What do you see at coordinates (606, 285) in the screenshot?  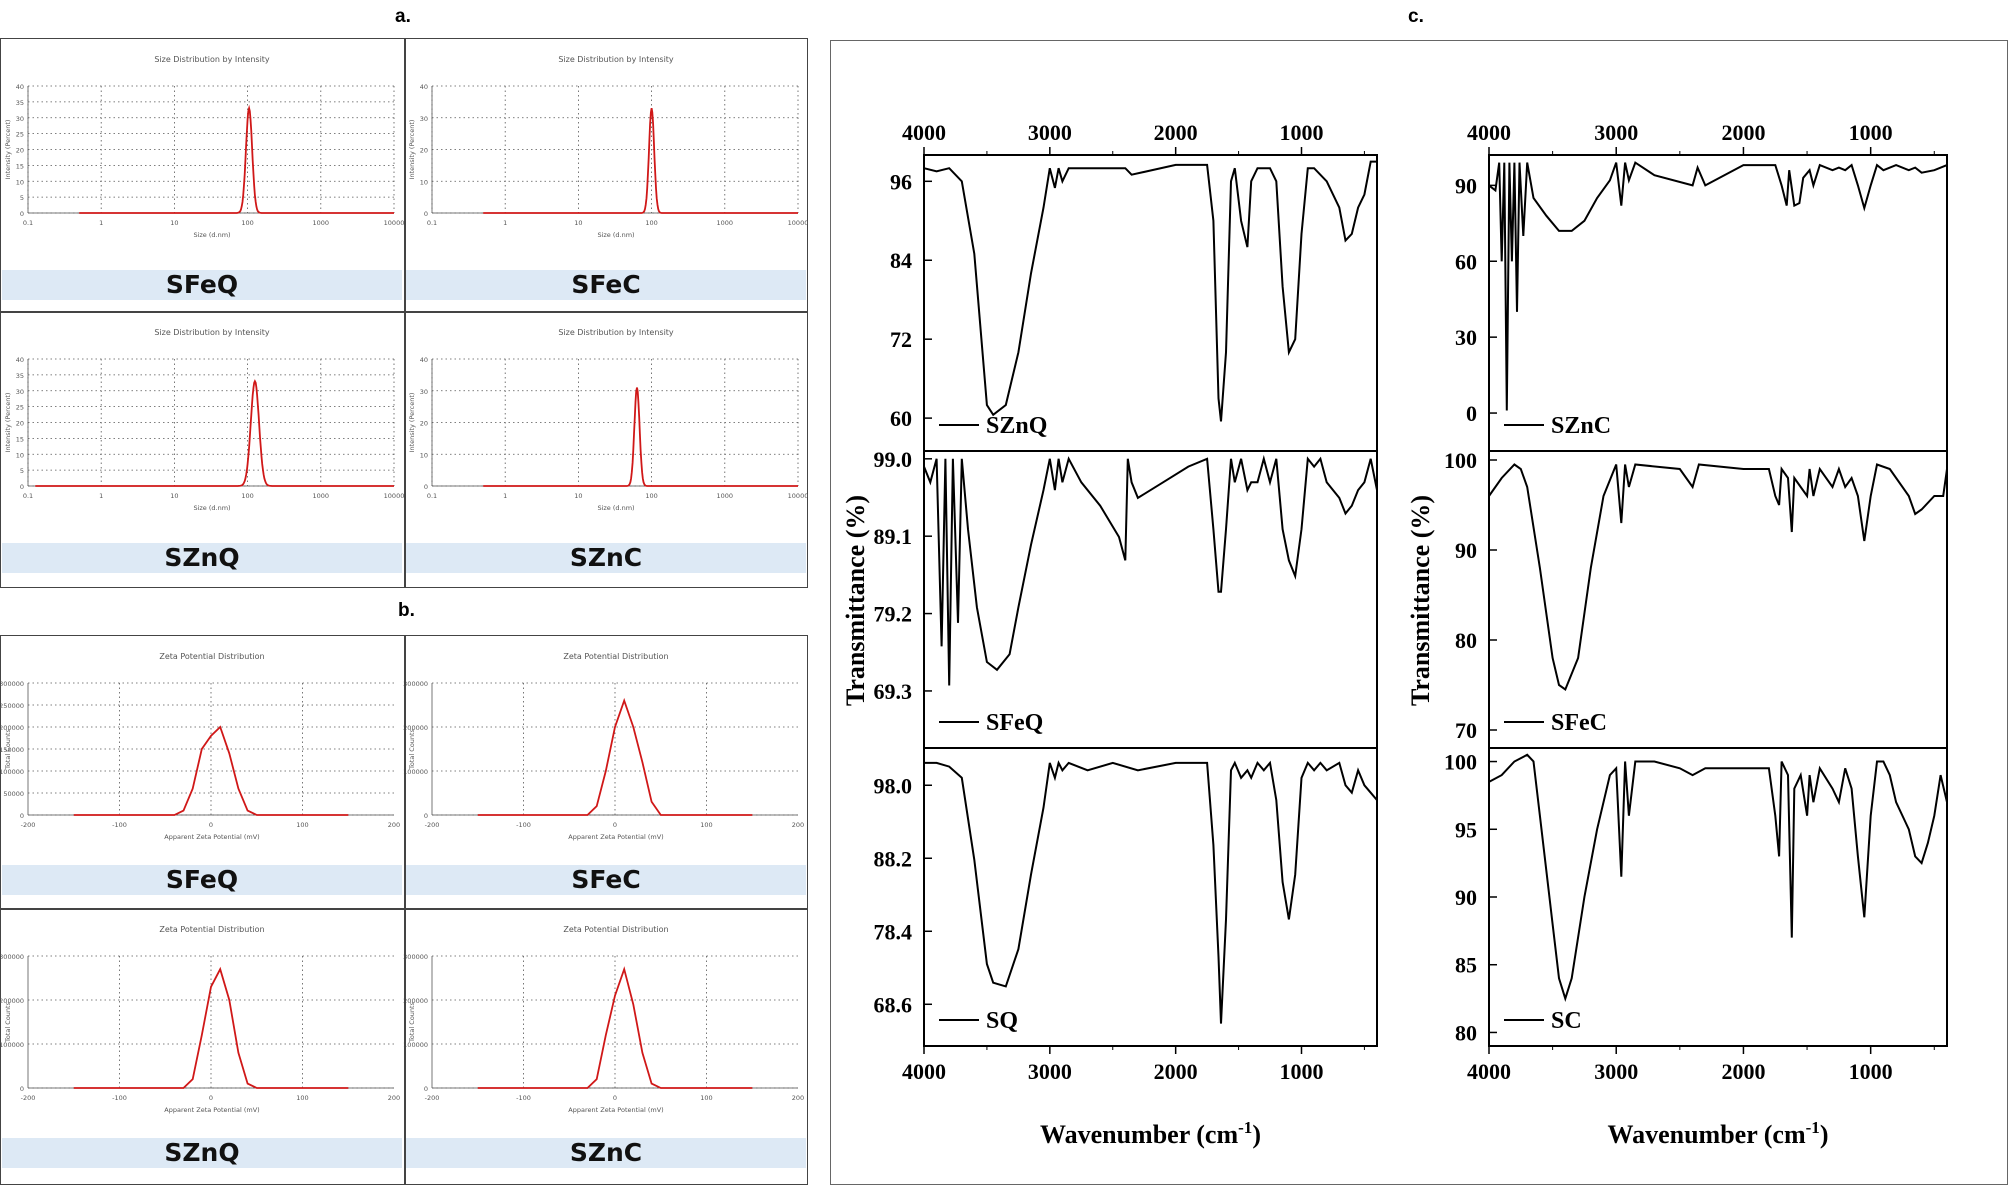 I see `size-sample-label-sfec: SFeC` at bounding box center [606, 285].